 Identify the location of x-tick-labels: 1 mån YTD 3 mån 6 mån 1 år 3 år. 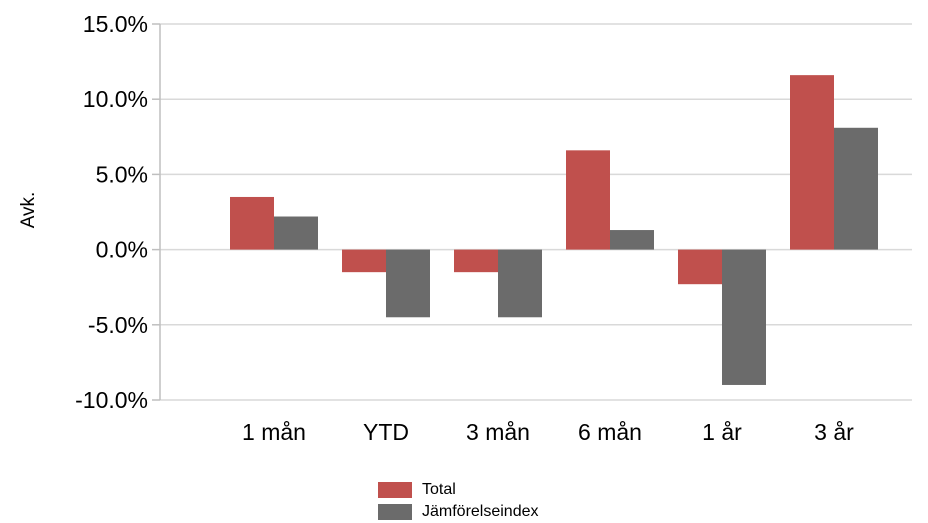
(548, 432).